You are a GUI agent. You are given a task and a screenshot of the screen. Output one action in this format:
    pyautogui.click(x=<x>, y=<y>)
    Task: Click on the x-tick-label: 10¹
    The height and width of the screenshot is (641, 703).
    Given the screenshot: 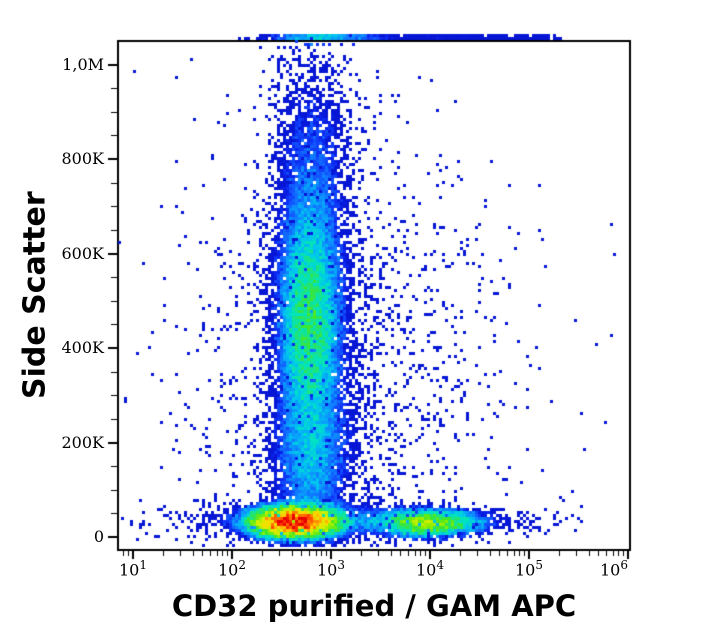 What is the action you would take?
    pyautogui.click(x=133, y=569)
    